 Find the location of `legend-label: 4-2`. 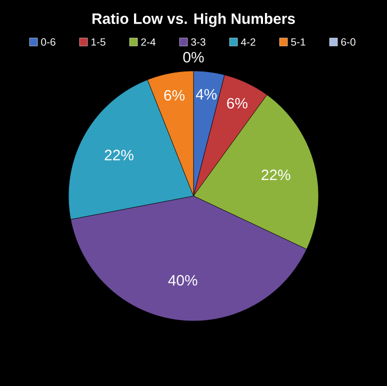

legend-label: 4-2 is located at coordinates (248, 42).